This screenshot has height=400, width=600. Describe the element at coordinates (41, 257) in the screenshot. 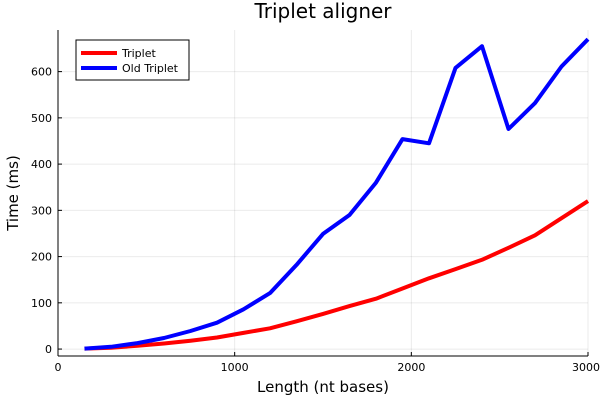

I see `y-tick-label: 200` at that location.